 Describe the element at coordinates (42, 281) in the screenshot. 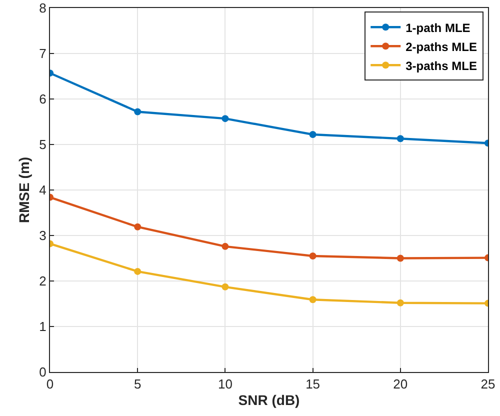

I see `y-tick-label: 2` at that location.